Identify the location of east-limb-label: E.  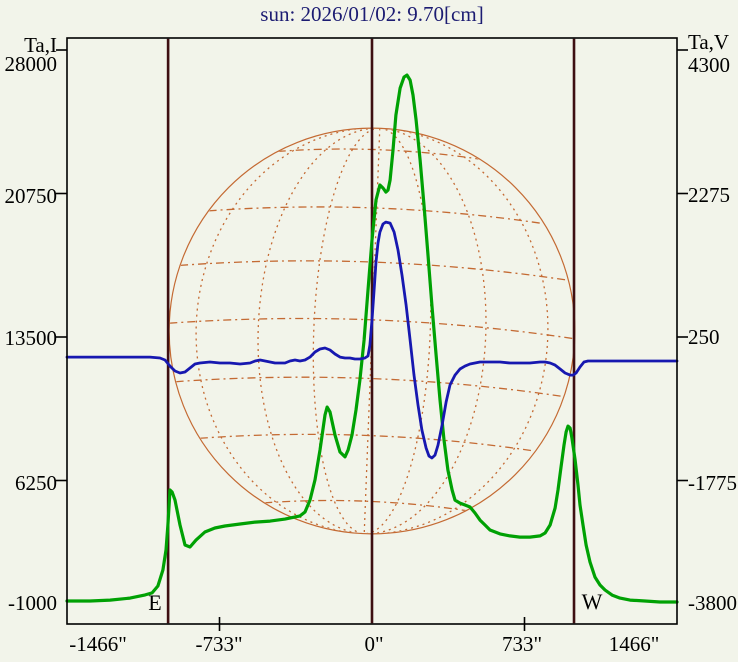
(155, 602).